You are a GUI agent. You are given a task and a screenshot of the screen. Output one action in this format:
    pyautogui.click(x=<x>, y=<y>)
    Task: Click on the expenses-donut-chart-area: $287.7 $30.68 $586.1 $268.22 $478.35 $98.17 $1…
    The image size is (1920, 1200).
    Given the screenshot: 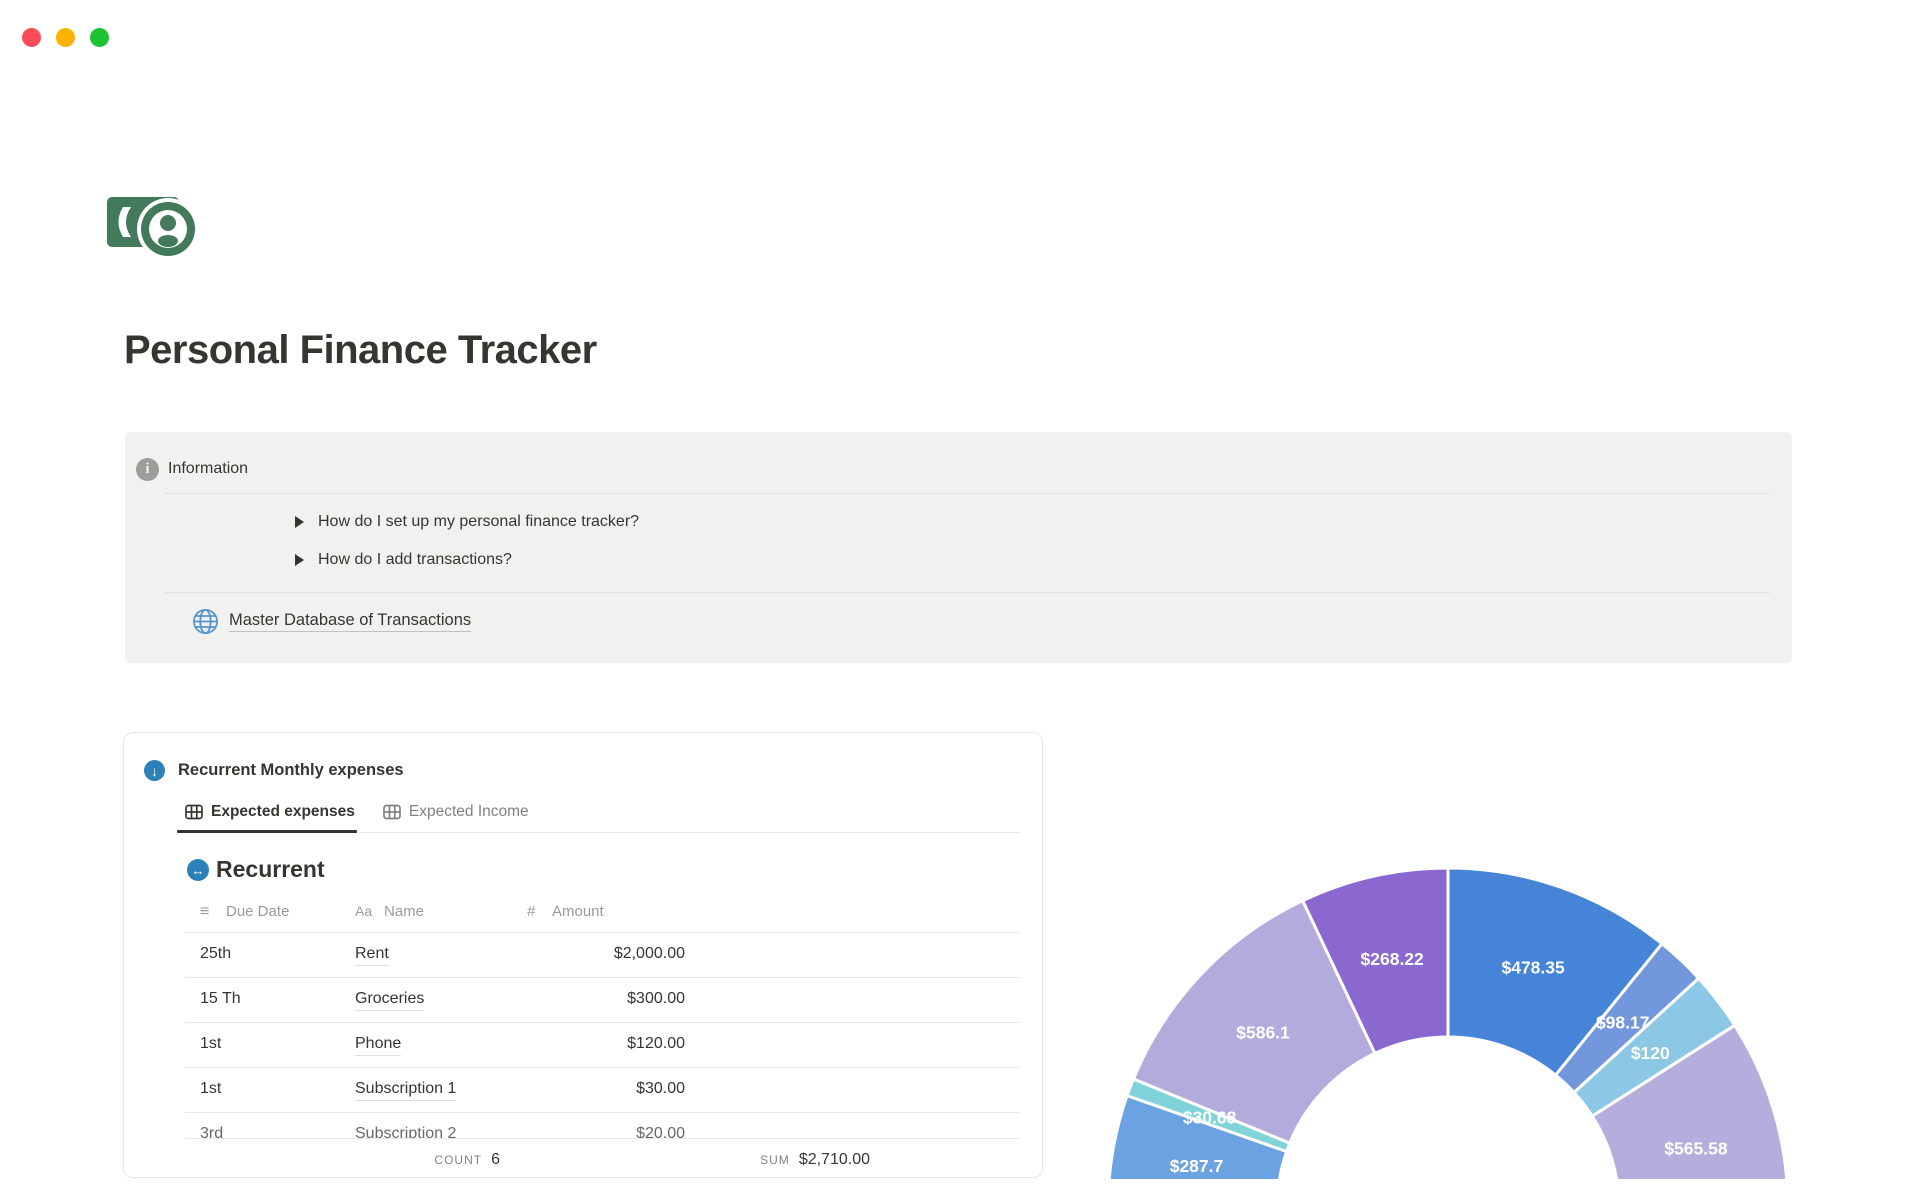 What is the action you would take?
    pyautogui.click(x=1448, y=1029)
    